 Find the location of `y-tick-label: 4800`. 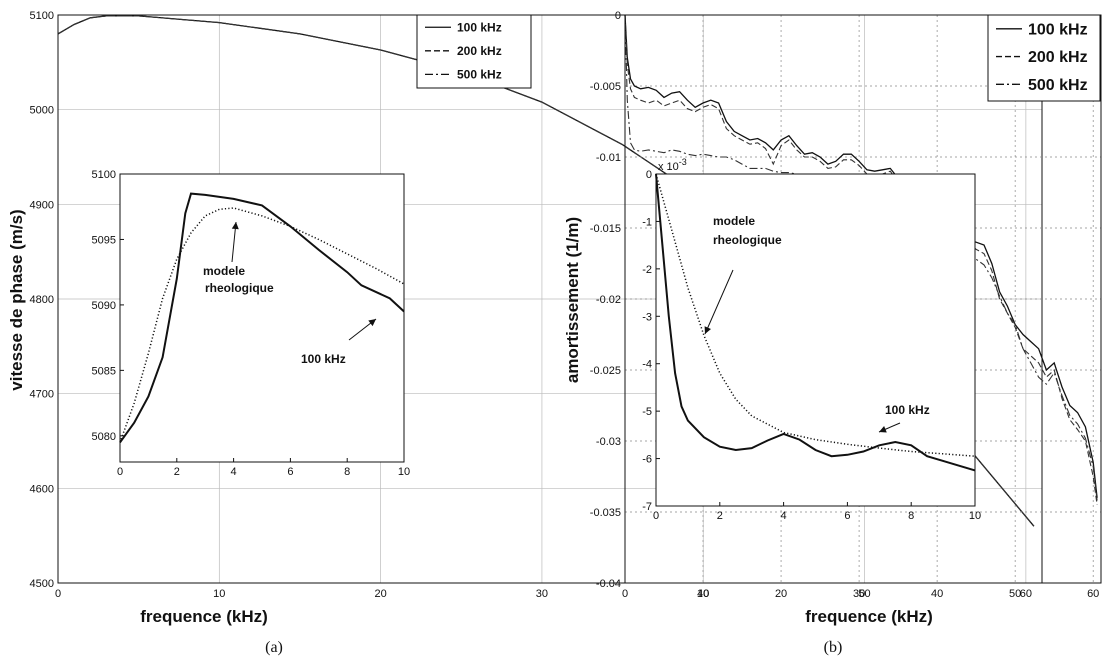

y-tick-label: 4800 is located at coordinates (42, 300).